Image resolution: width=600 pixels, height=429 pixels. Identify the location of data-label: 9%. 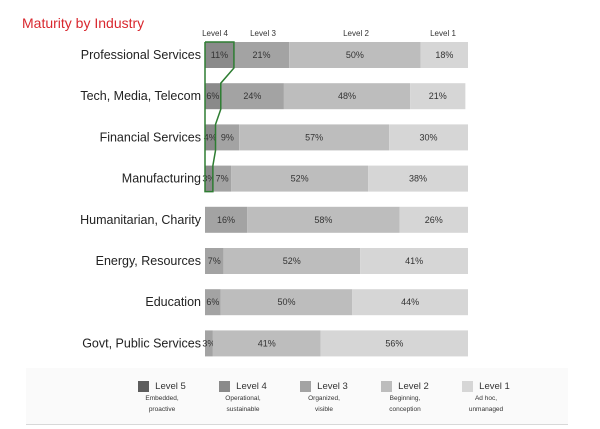
(227, 137).